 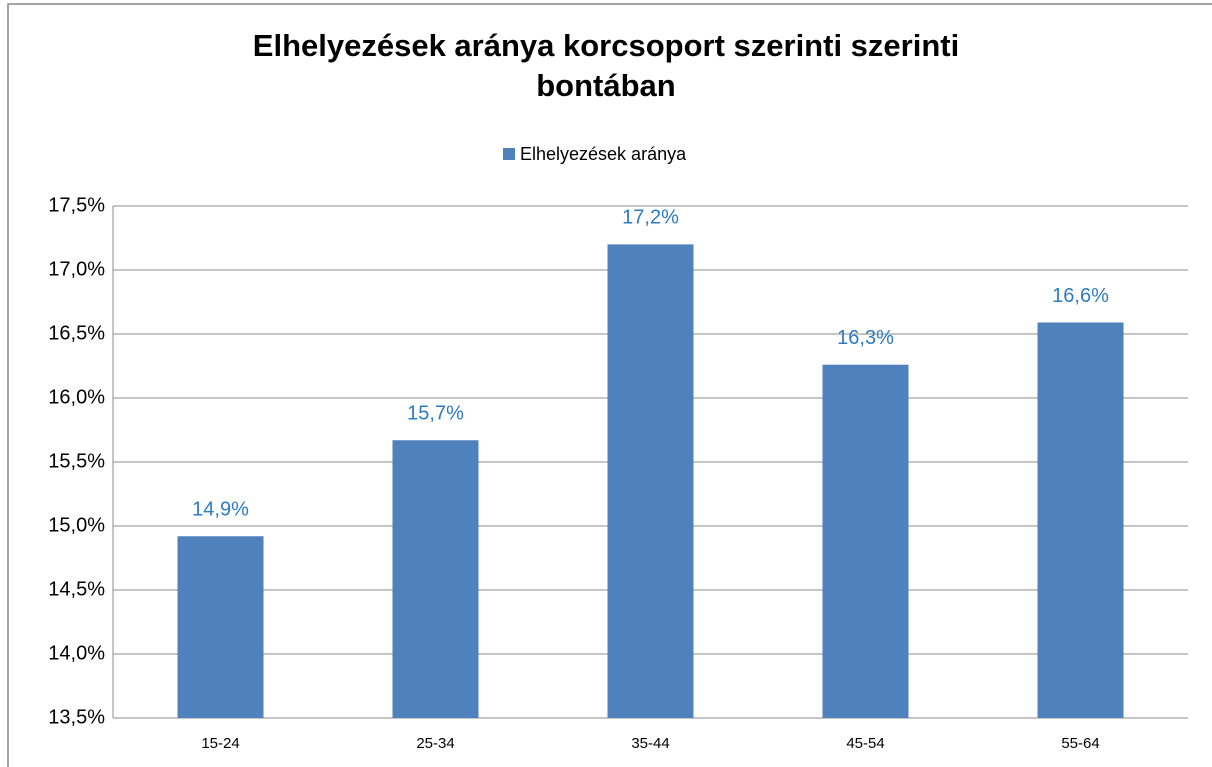 I want to click on y-tick-label: 16,5%, so click(x=76, y=333).